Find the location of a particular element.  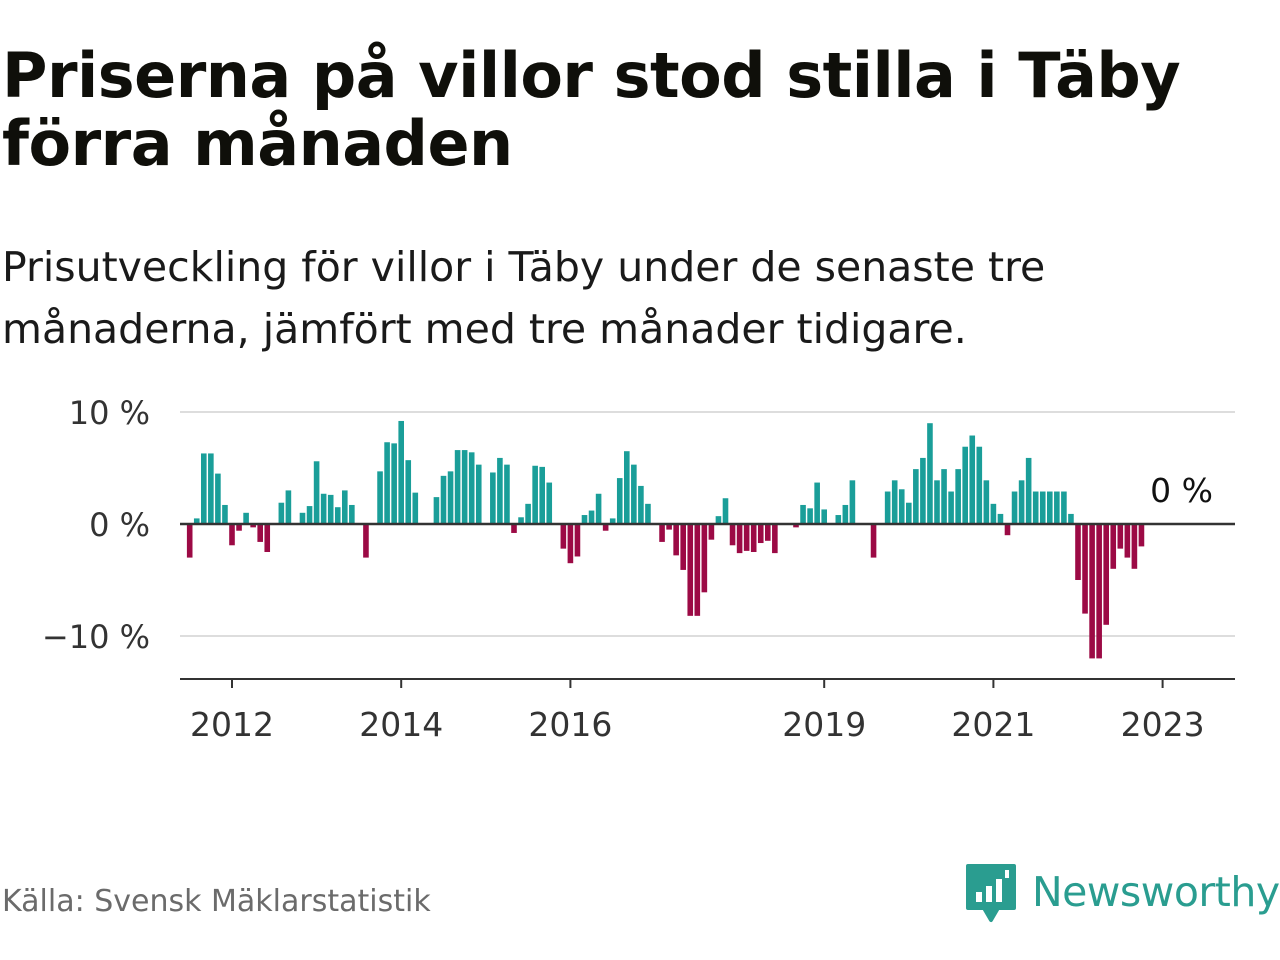

x-tick-label: 2019 is located at coordinates (824, 724).